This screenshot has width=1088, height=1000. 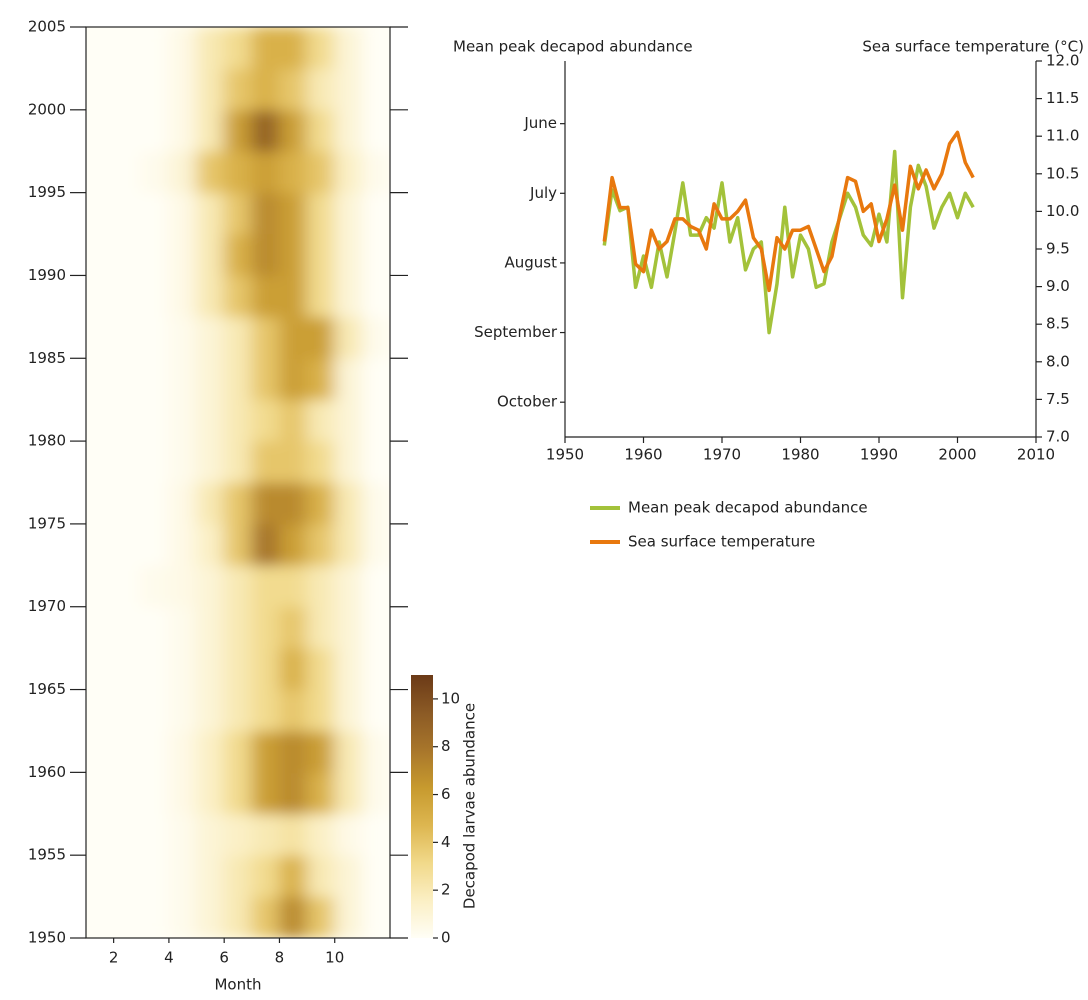 What do you see at coordinates (1058, 324) in the screenshot?
I see `y2-tick-label: 8.5` at bounding box center [1058, 324].